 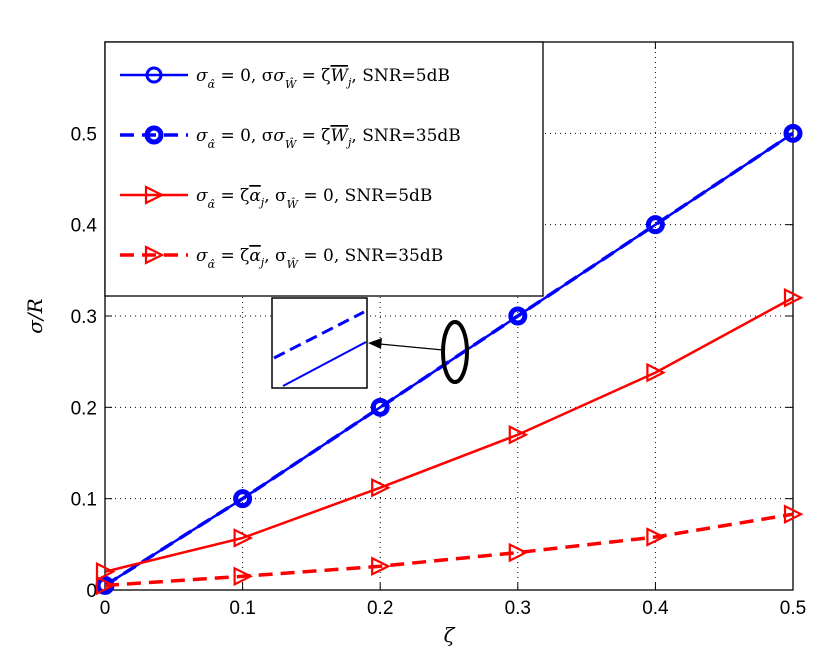 I want to click on legend-label-1: σα̂ = 0, σσŴ = ζWj, SNR=35dB, so click(x=328, y=138).